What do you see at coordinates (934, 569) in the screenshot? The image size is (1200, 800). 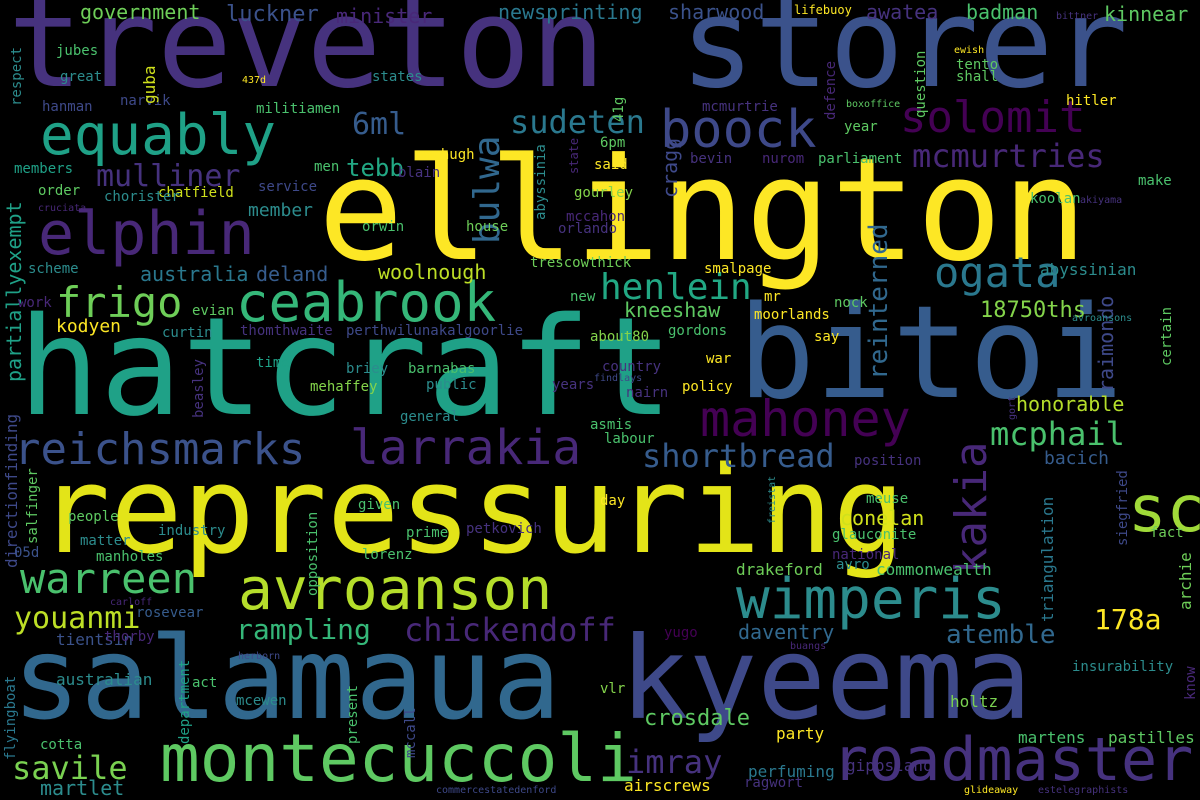 I see `word: commonwealth` at bounding box center [934, 569].